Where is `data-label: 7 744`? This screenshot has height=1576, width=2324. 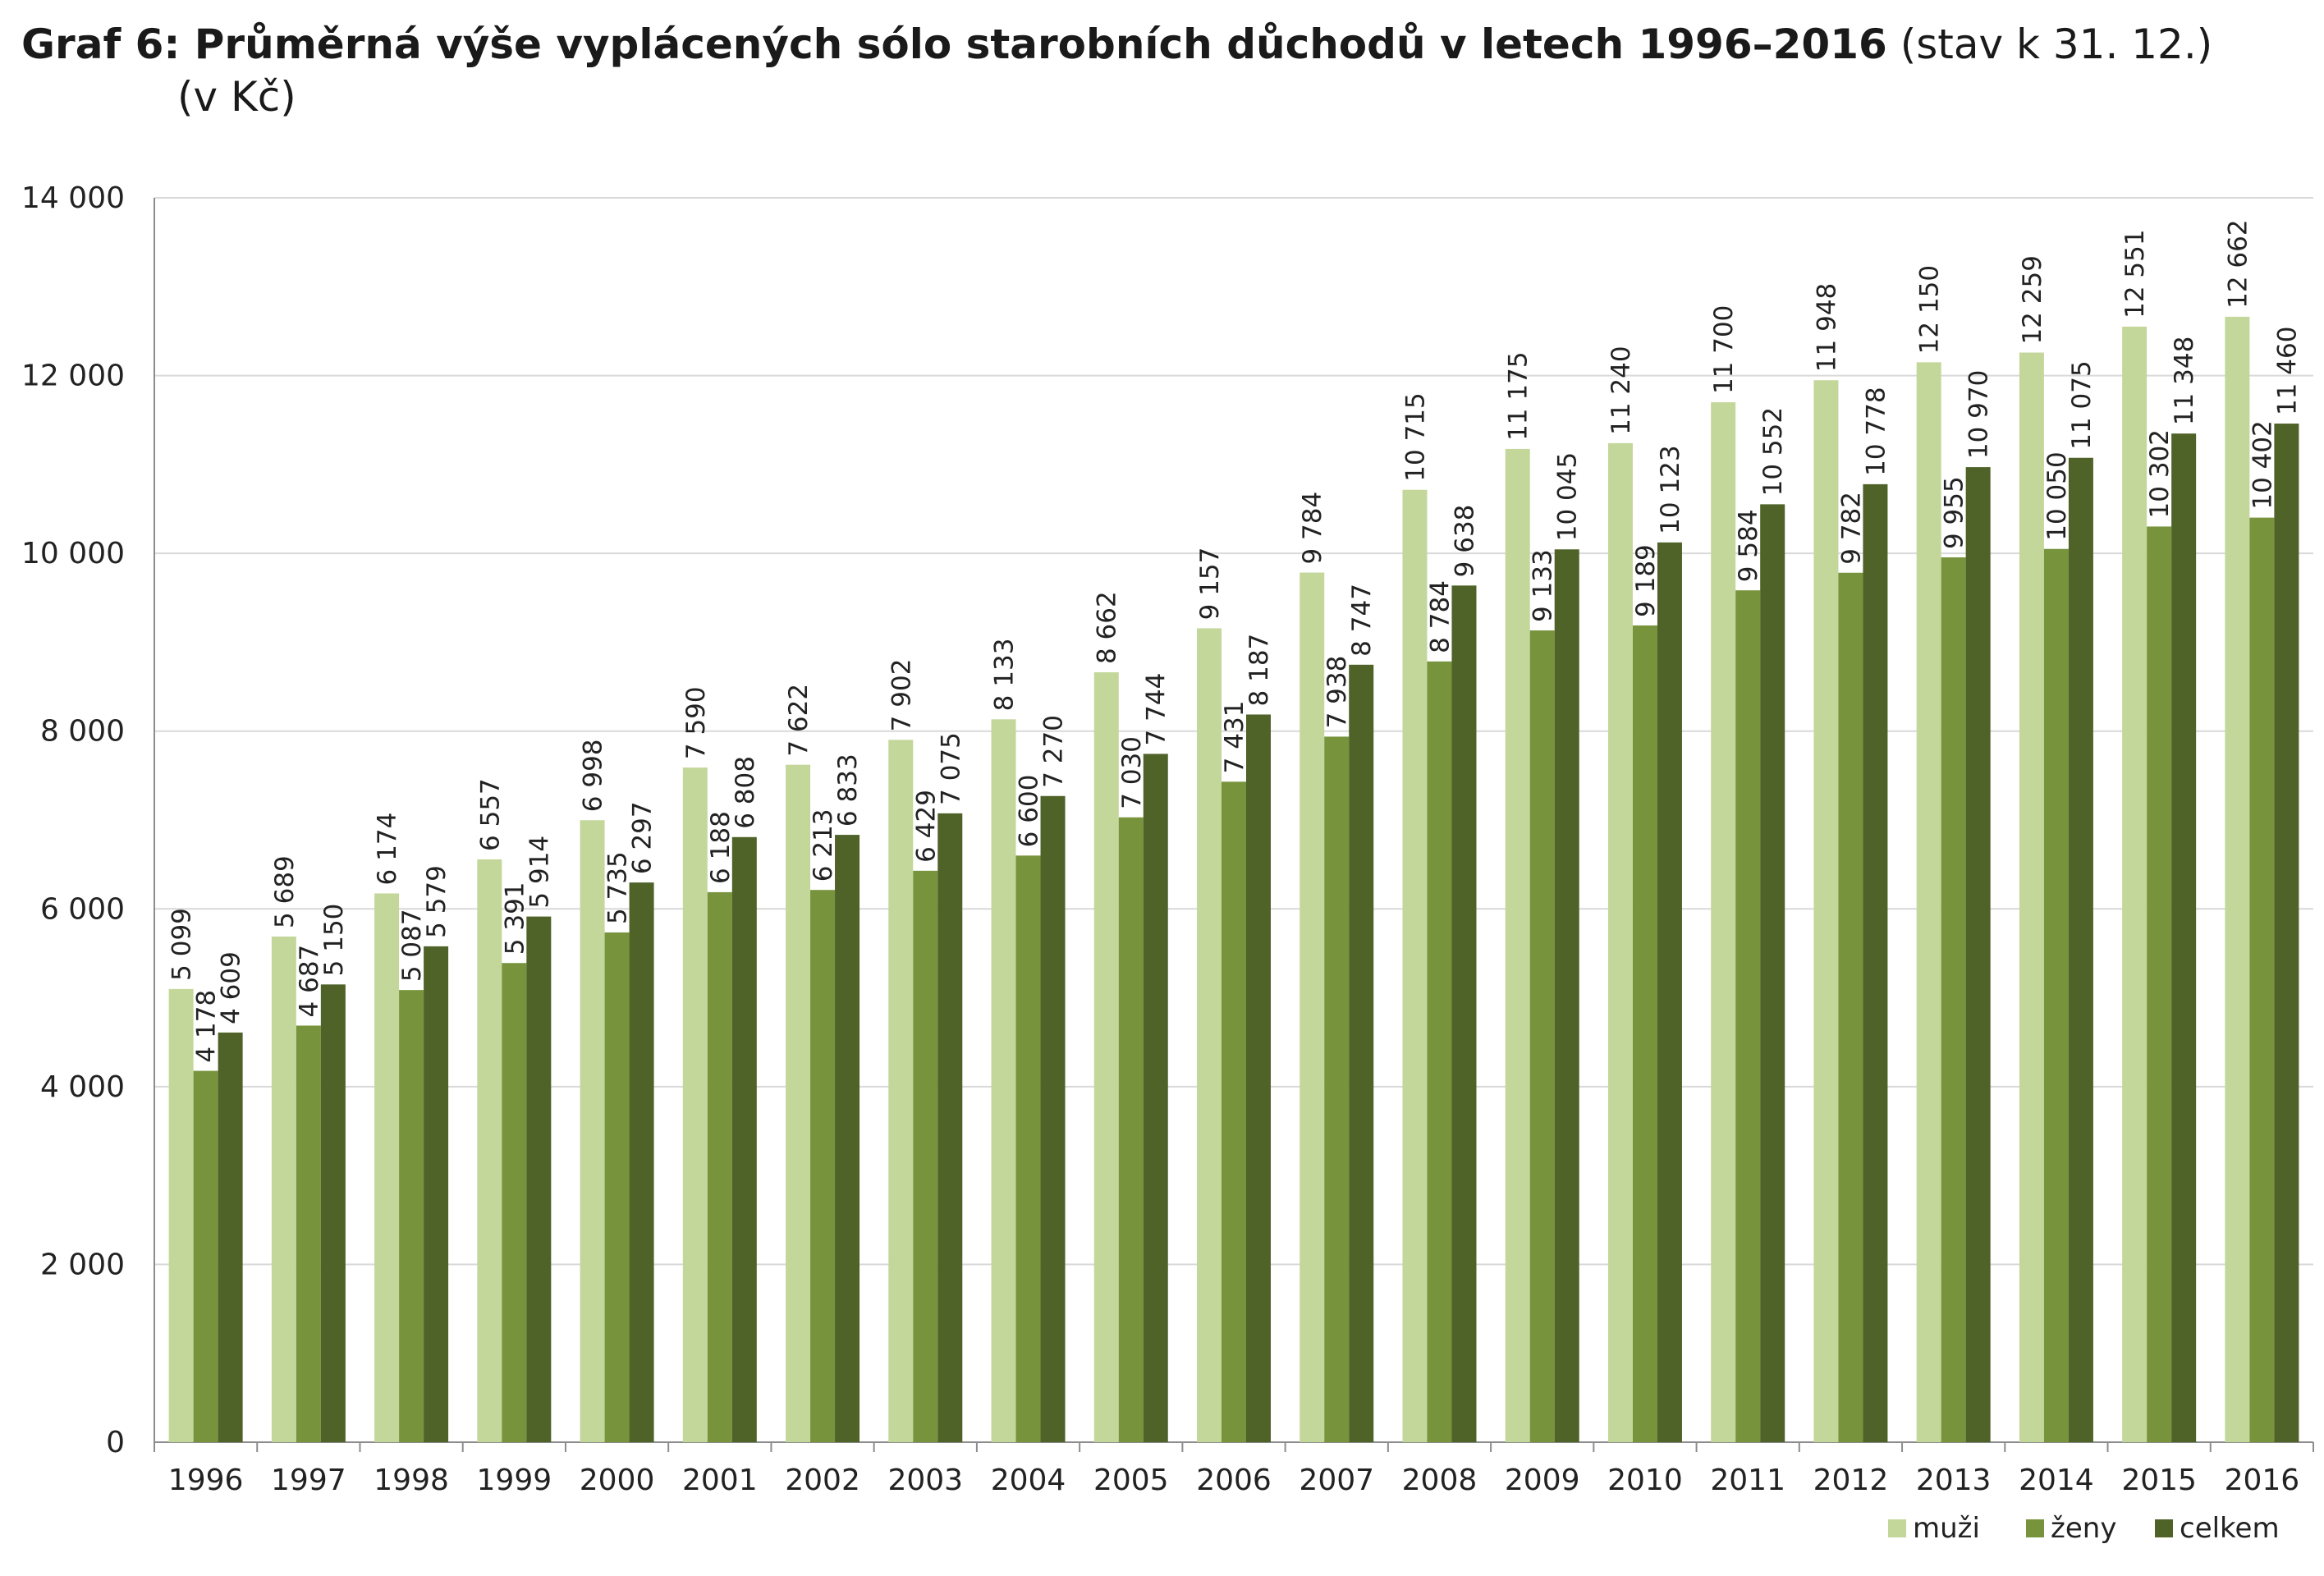 data-label: 7 744 is located at coordinates (1156, 709).